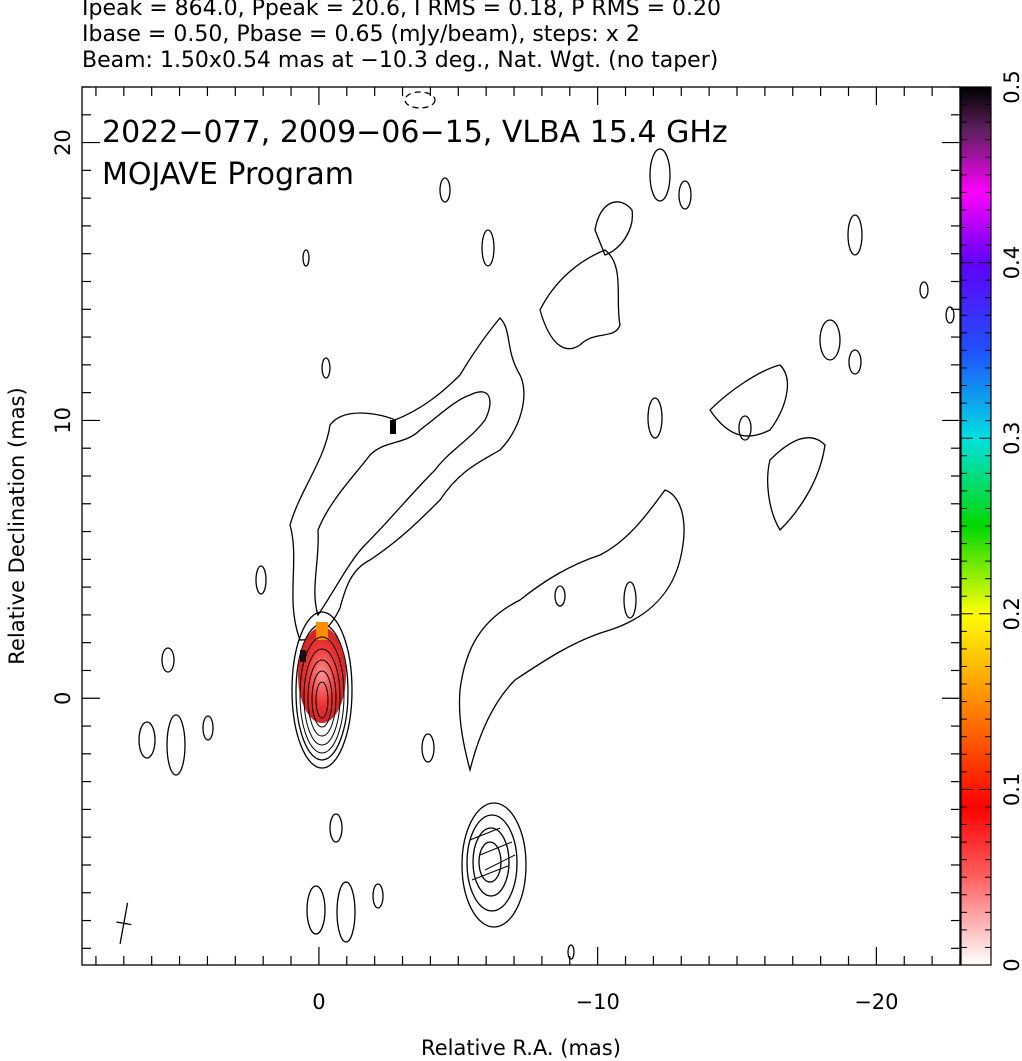 The width and height of the screenshot is (1022, 1061). What do you see at coordinates (1011, 86) in the screenshot?
I see `colorbar-tick-label: 0.5` at bounding box center [1011, 86].